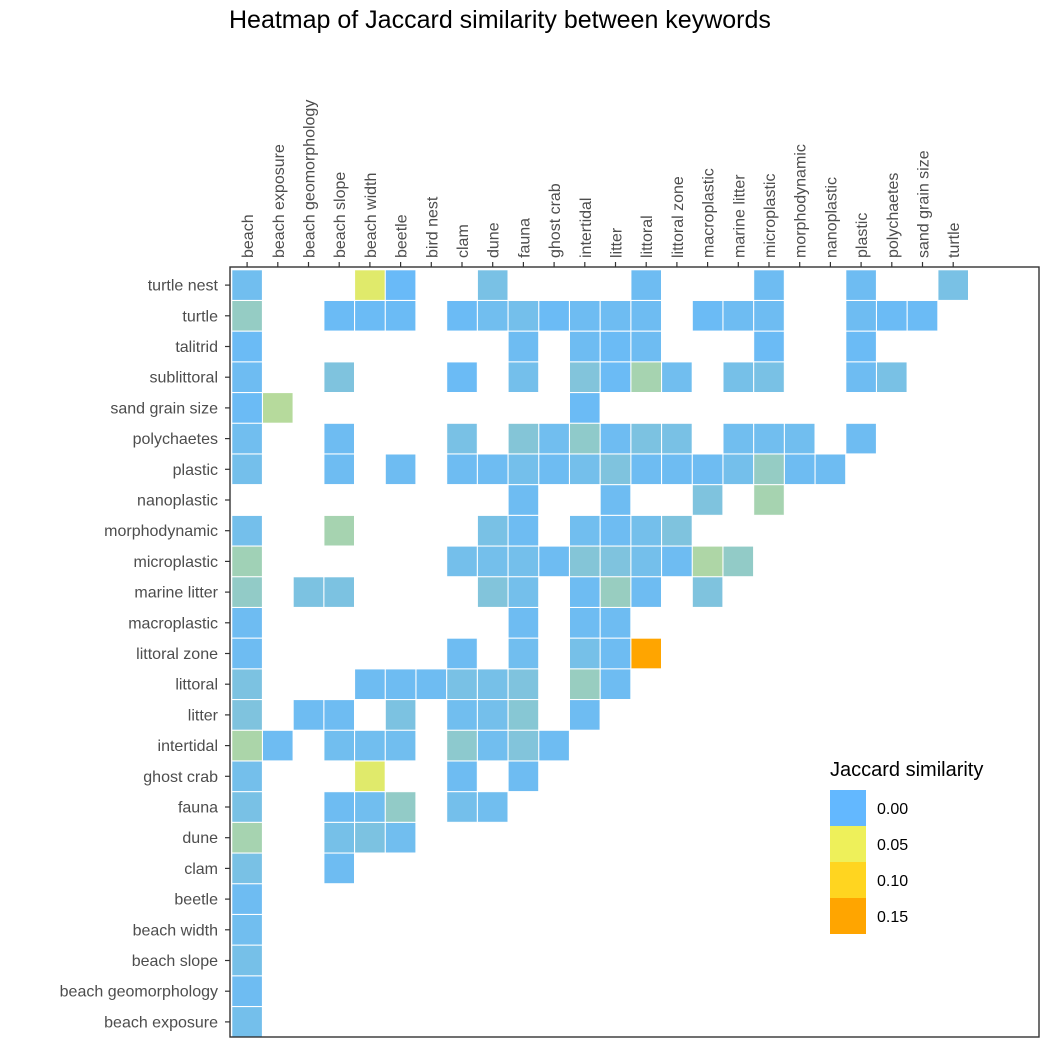 This screenshot has width=1050, height=1050. What do you see at coordinates (183, 286) in the screenshot?
I see `y-tick-label-turtle-nest: turtle nest` at bounding box center [183, 286].